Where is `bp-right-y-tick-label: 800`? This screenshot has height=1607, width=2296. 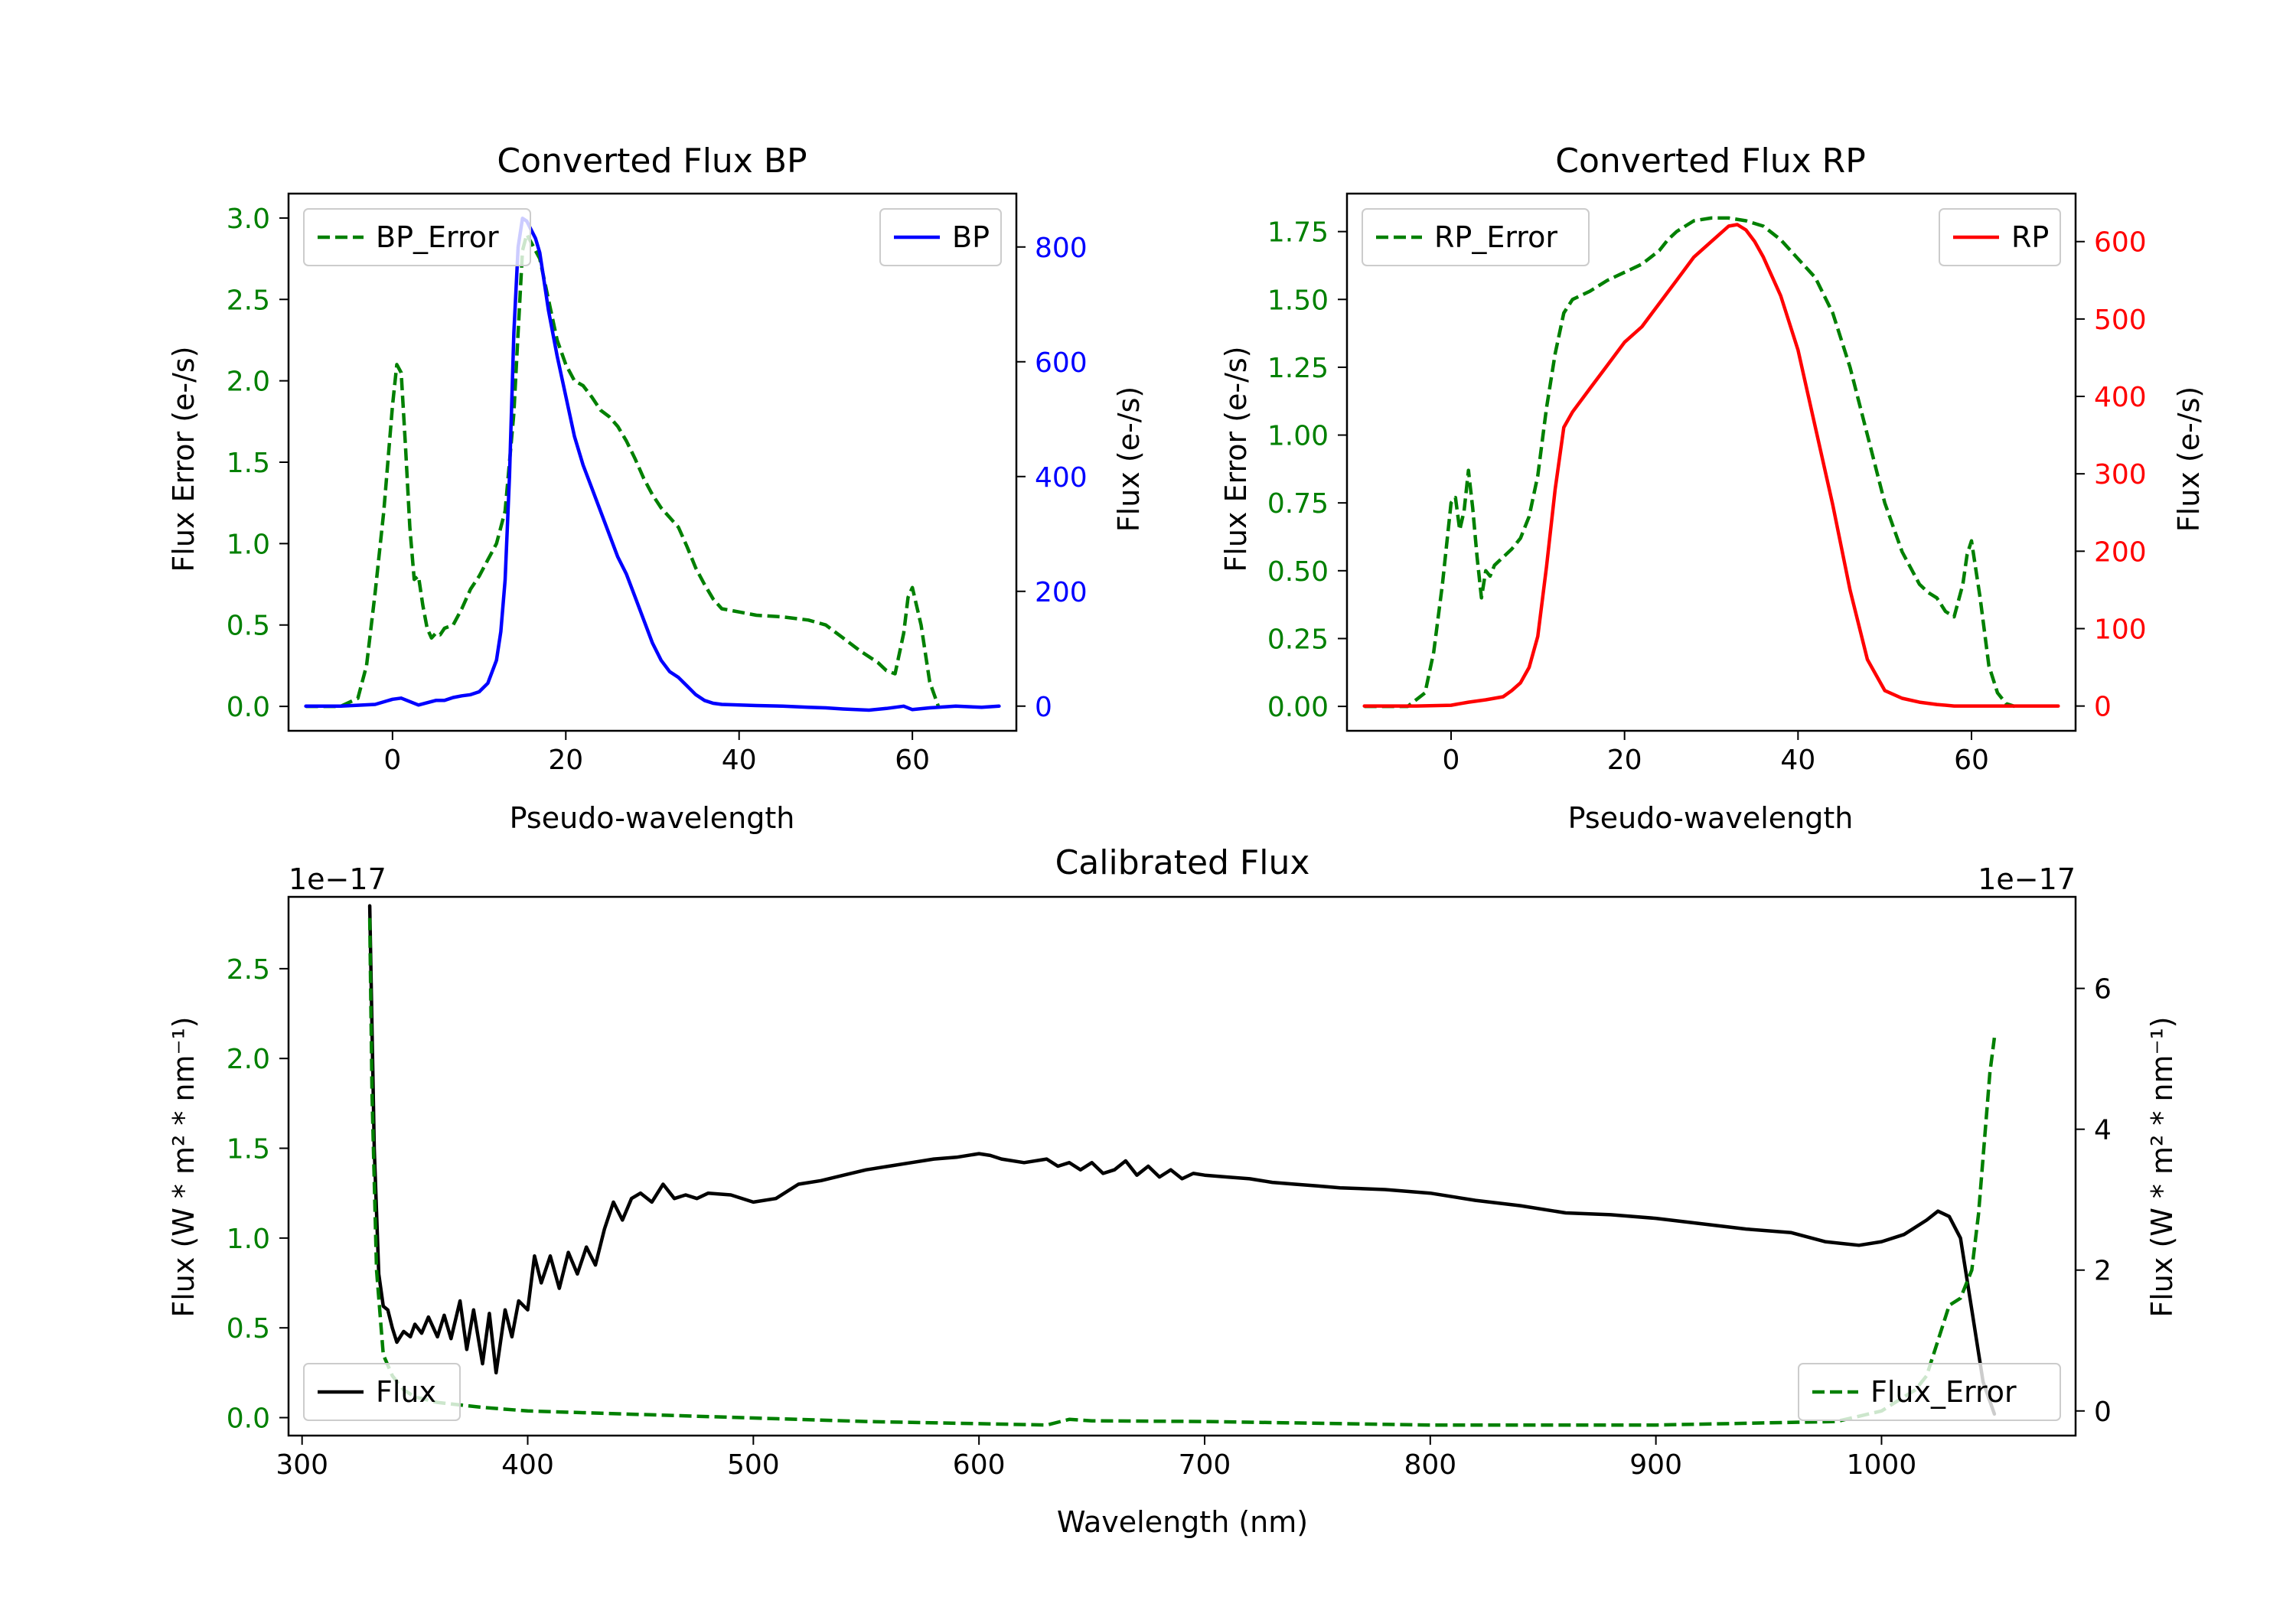
bp-right-y-tick-label: 800 is located at coordinates (1061, 248).